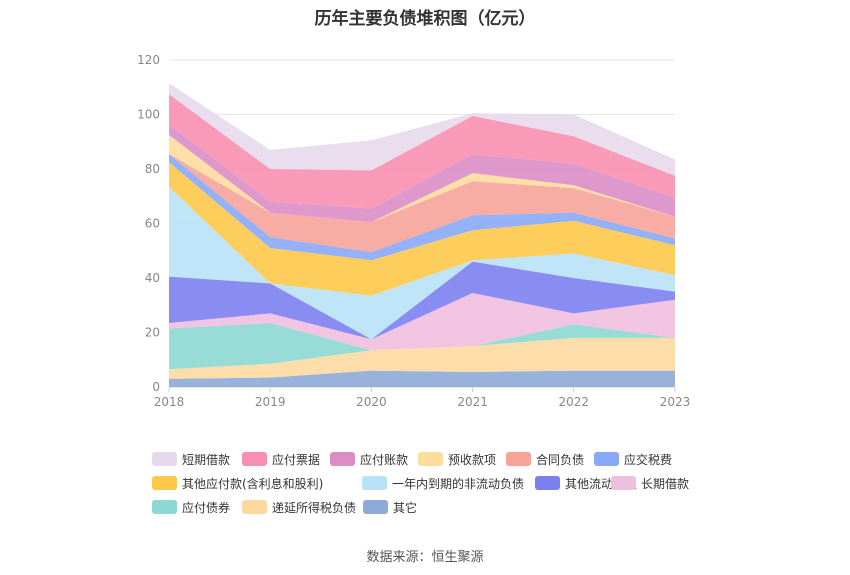 The width and height of the screenshot is (850, 575). Describe the element at coordinates (253, 483) in the screenshot. I see `legend-label: 其他应付款(含利息和股利)` at that location.